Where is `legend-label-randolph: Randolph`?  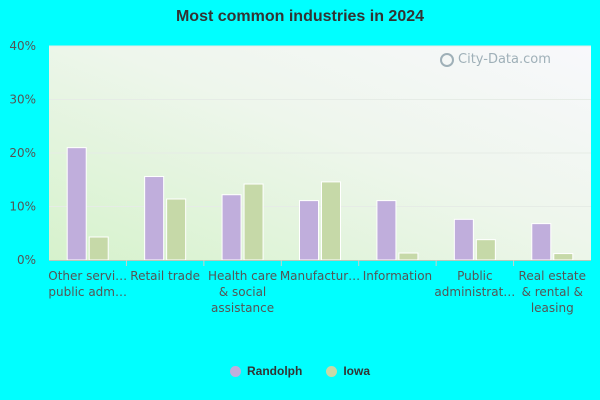 legend-label-randolph: Randolph is located at coordinates (275, 371).